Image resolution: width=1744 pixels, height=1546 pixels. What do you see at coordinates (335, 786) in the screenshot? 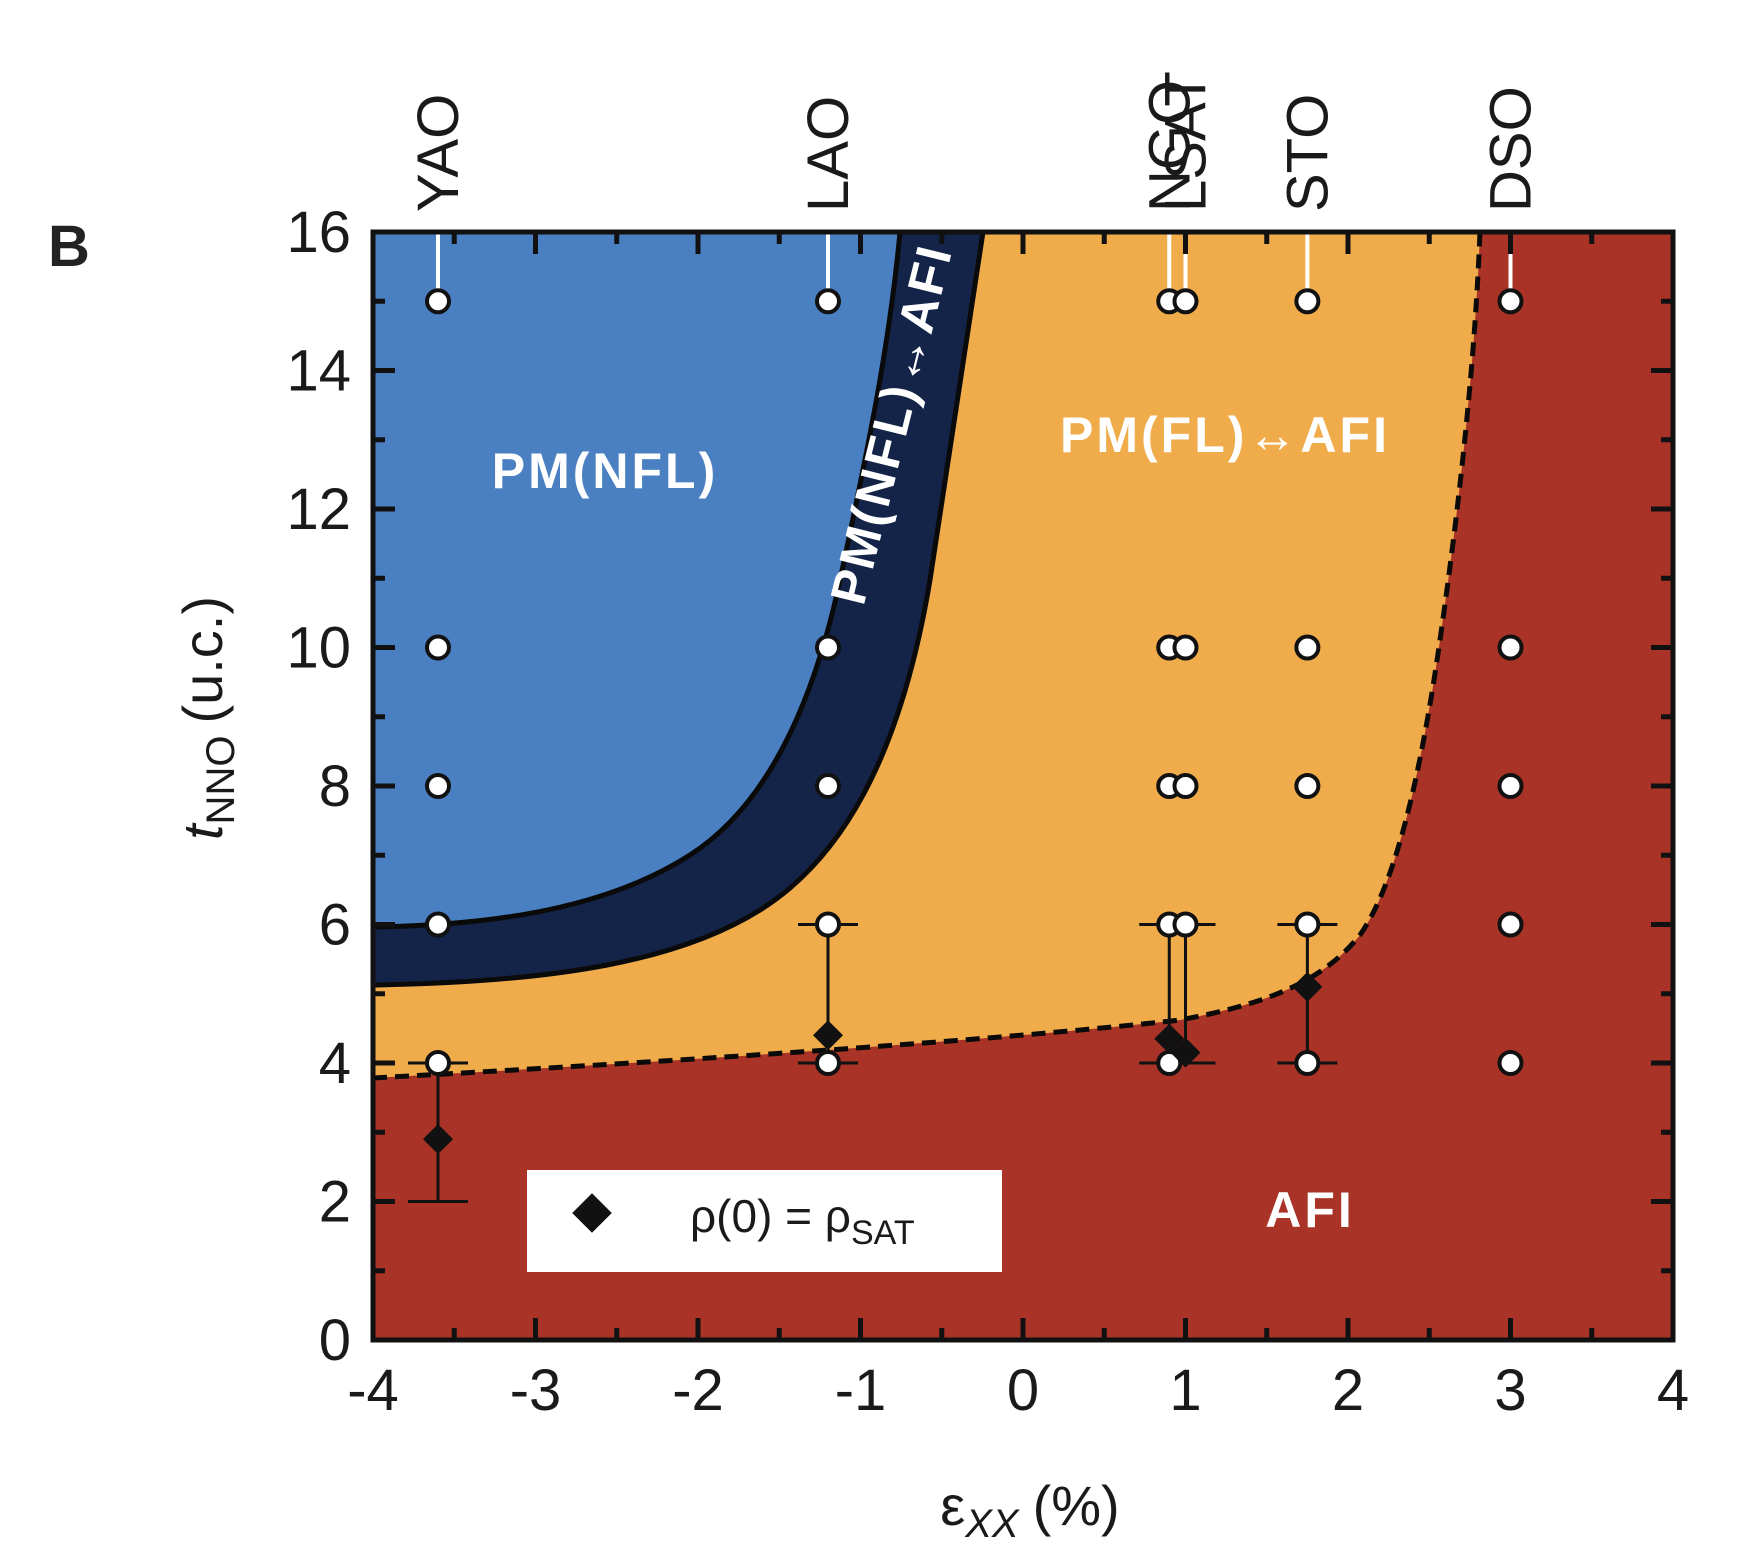
I see `y-tick-label: 8` at bounding box center [335, 786].